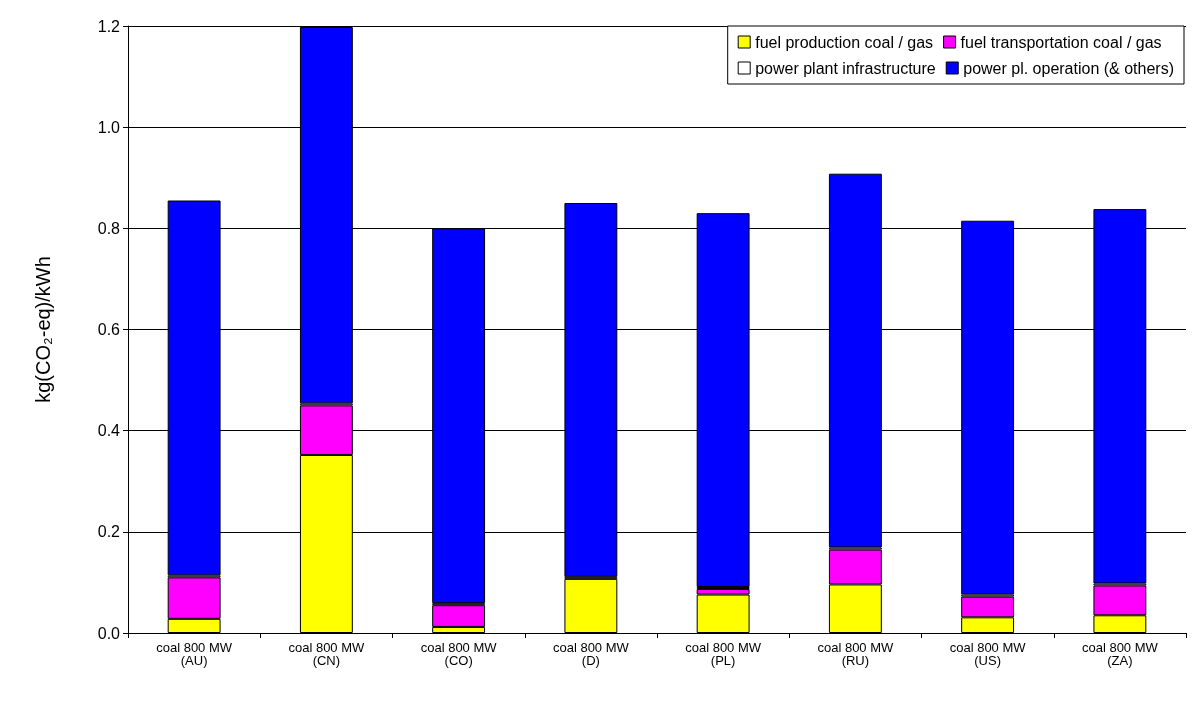  What do you see at coordinates (1061, 42) in the screenshot?
I see `legend-label: fuel transportation coal / gas` at bounding box center [1061, 42].